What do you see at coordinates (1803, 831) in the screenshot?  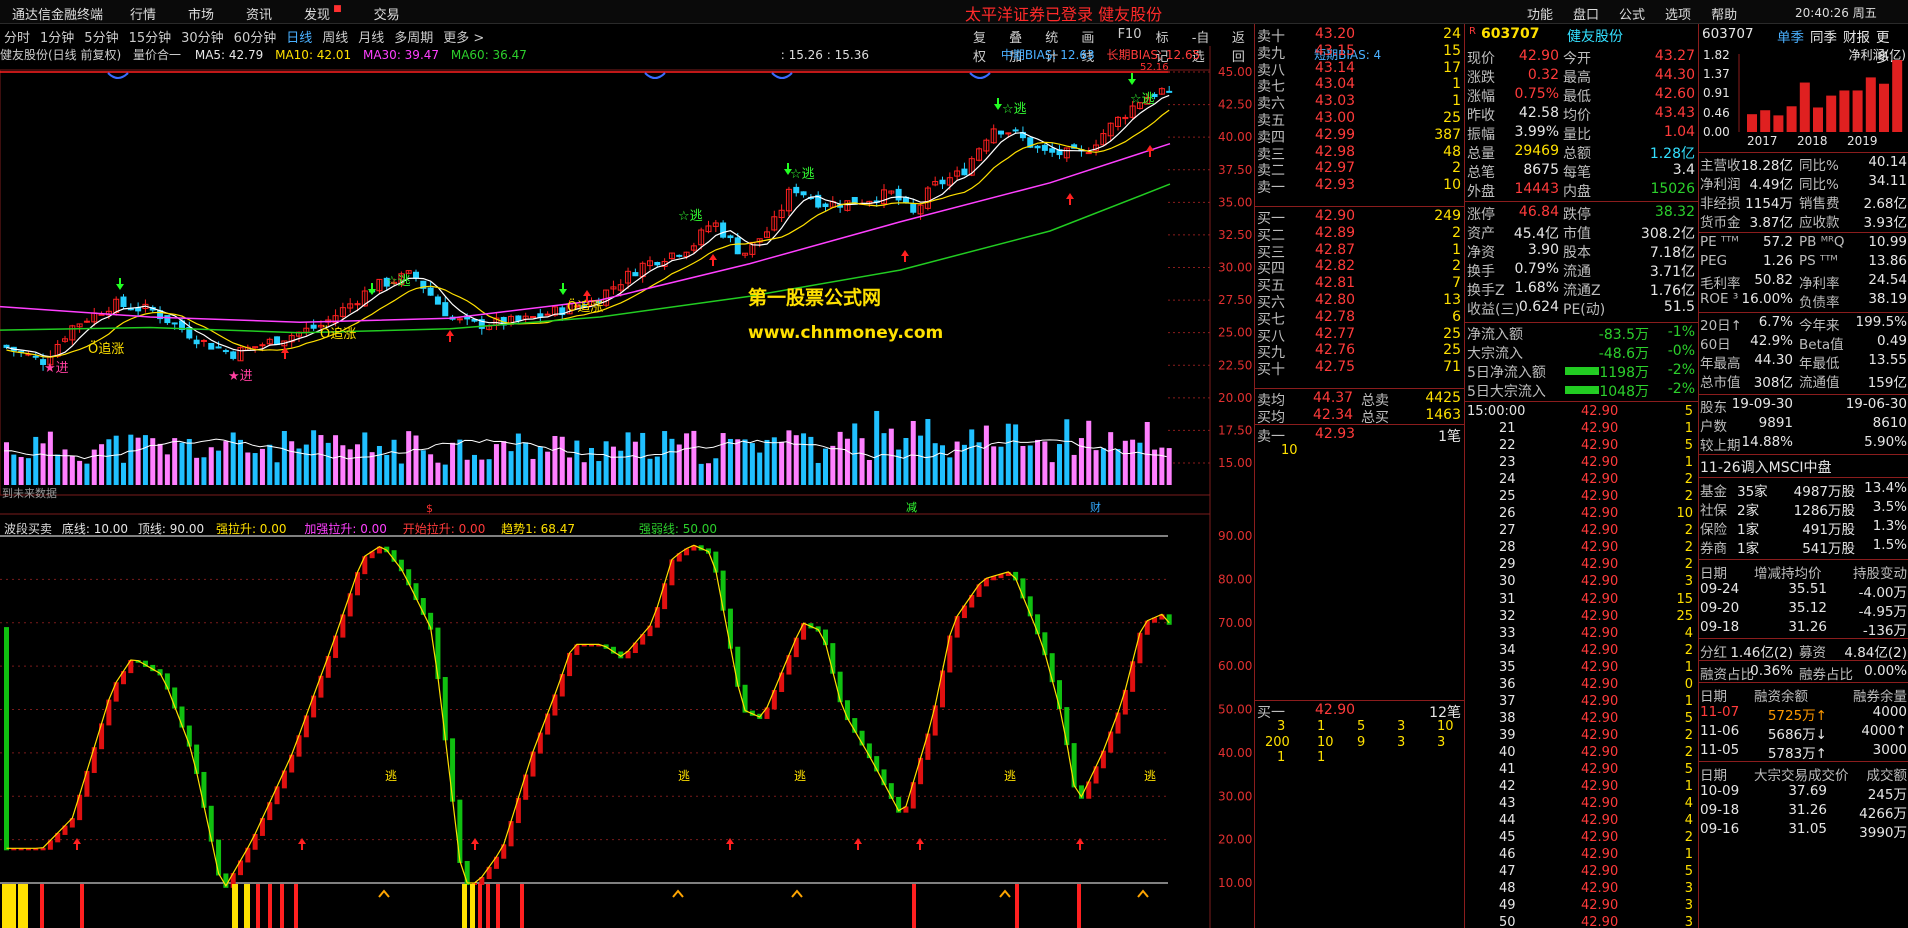 I see `block-row: 09-16 31.05 3990万` at bounding box center [1803, 831].